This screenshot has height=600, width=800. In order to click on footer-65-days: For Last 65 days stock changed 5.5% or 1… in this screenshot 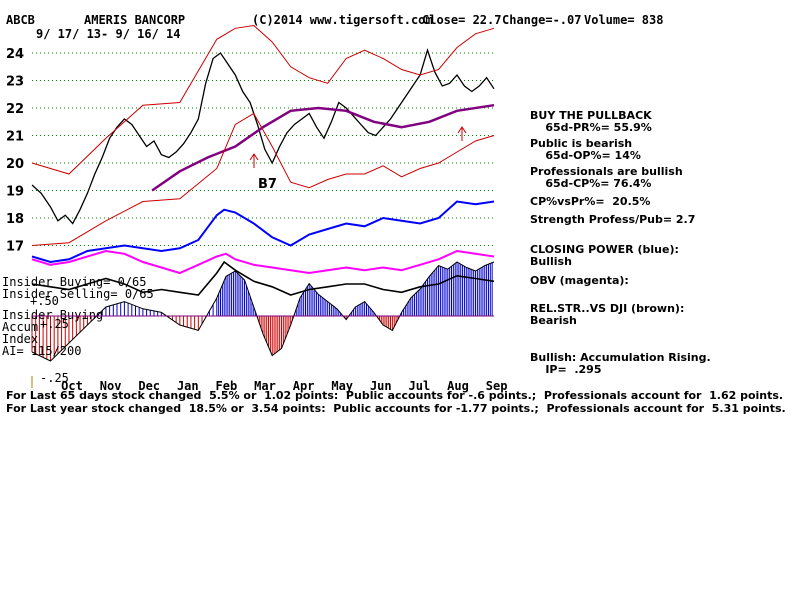, I will do `click(395, 395)`.